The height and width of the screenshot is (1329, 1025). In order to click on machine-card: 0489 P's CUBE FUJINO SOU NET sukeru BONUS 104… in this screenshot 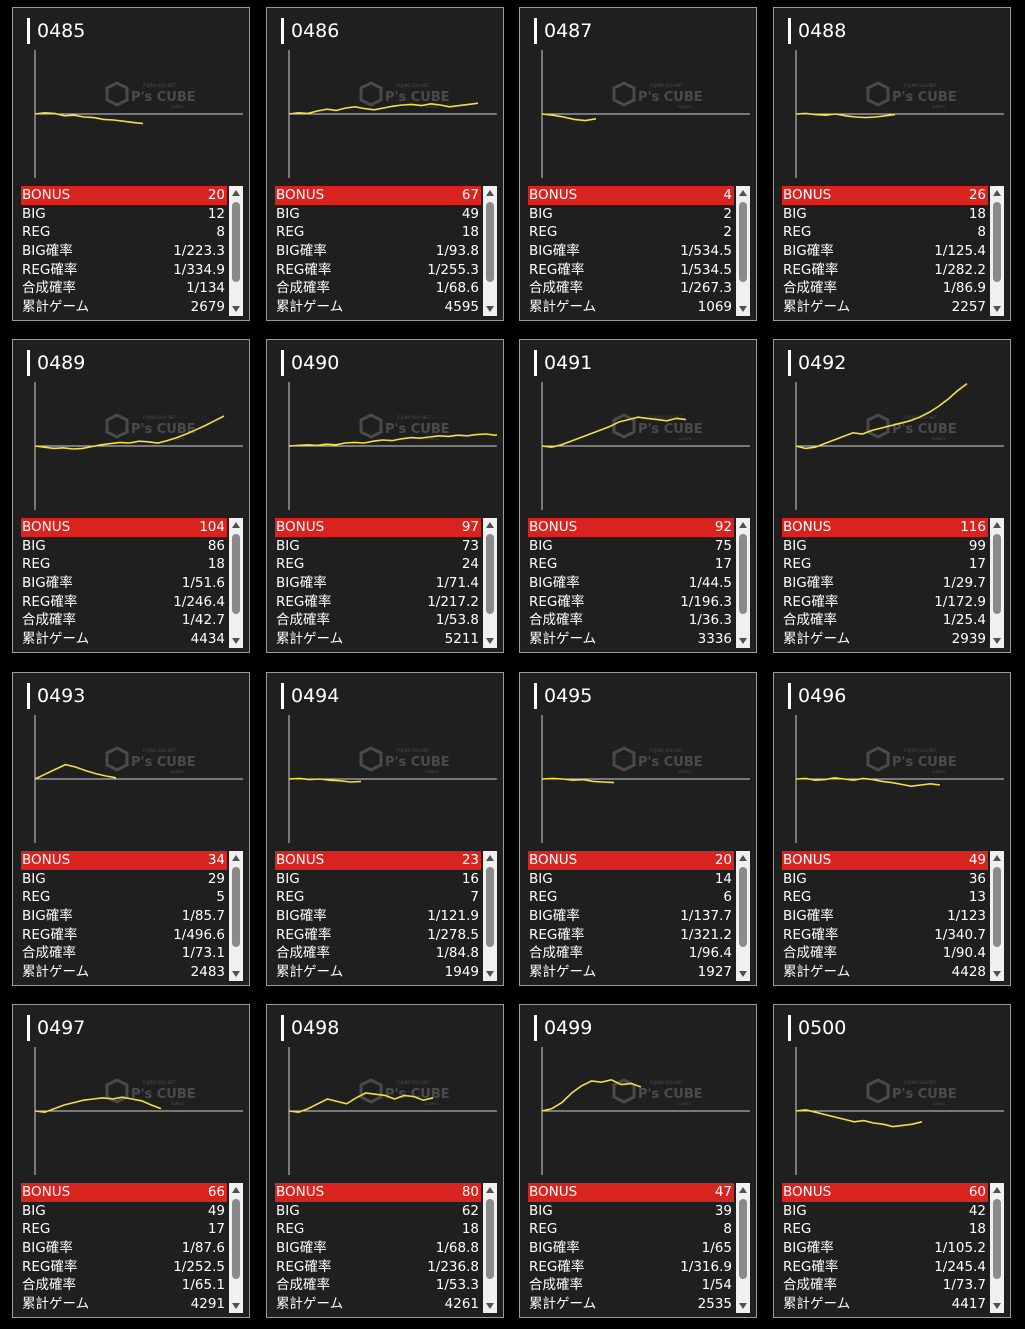, I will do `click(131, 496)`.